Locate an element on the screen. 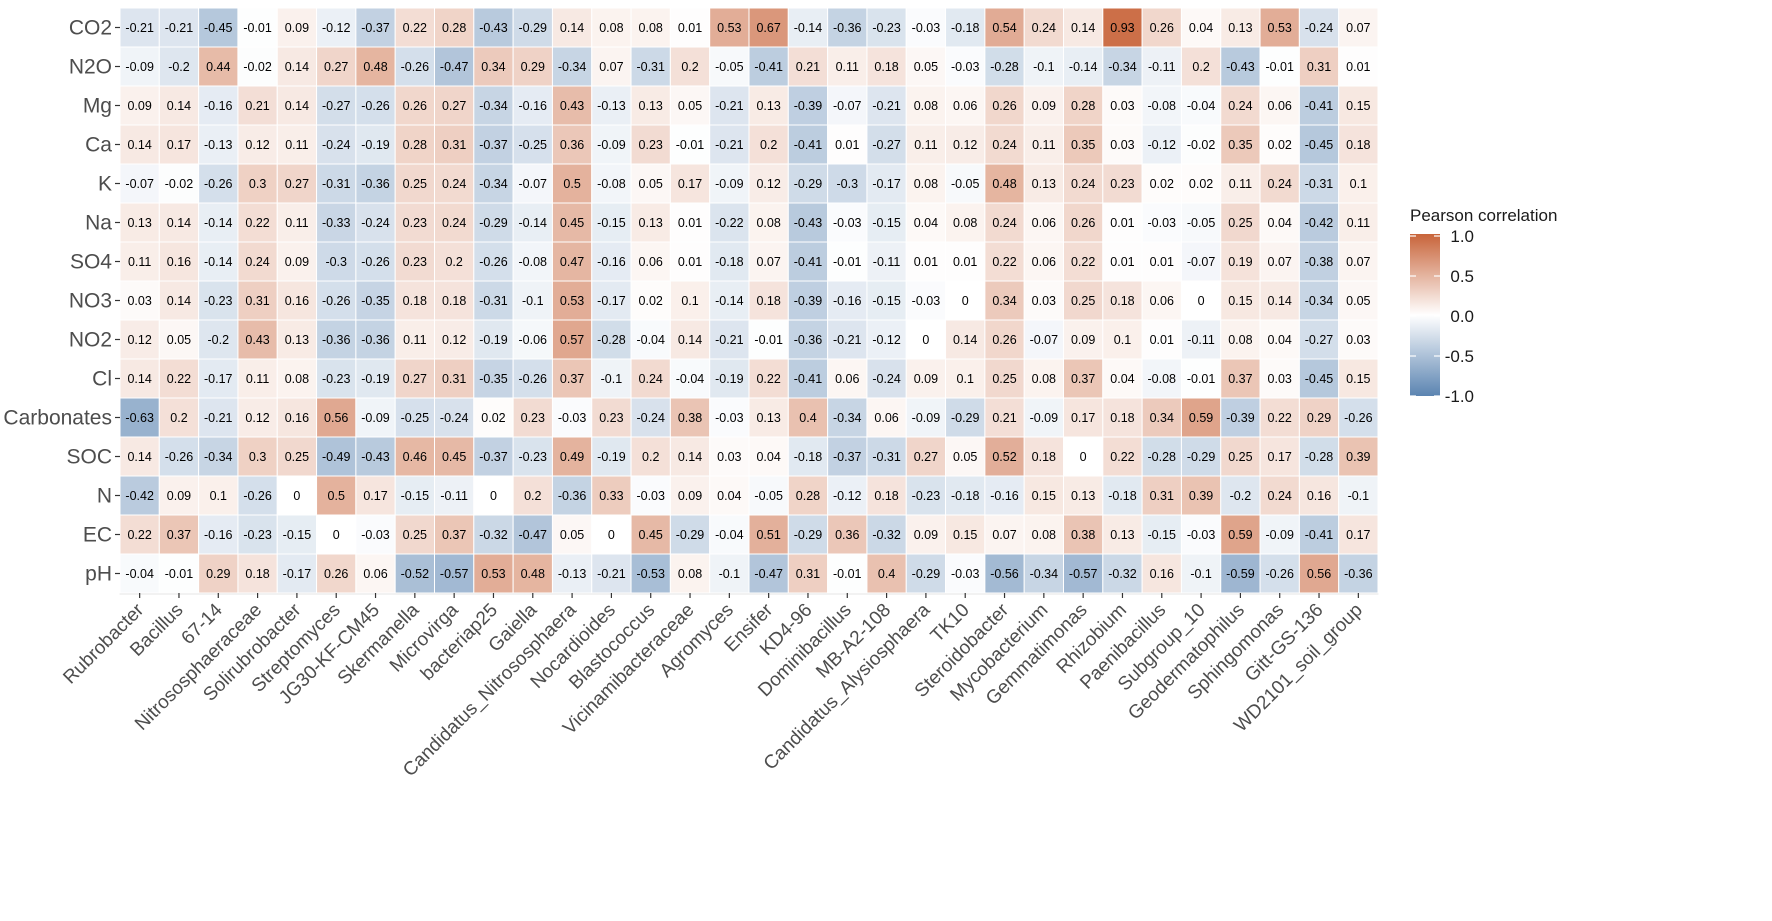 Image resolution: width=1772 pixels, height=921 pixels. cell-value-label: -0.01 is located at coordinates (257, 28).